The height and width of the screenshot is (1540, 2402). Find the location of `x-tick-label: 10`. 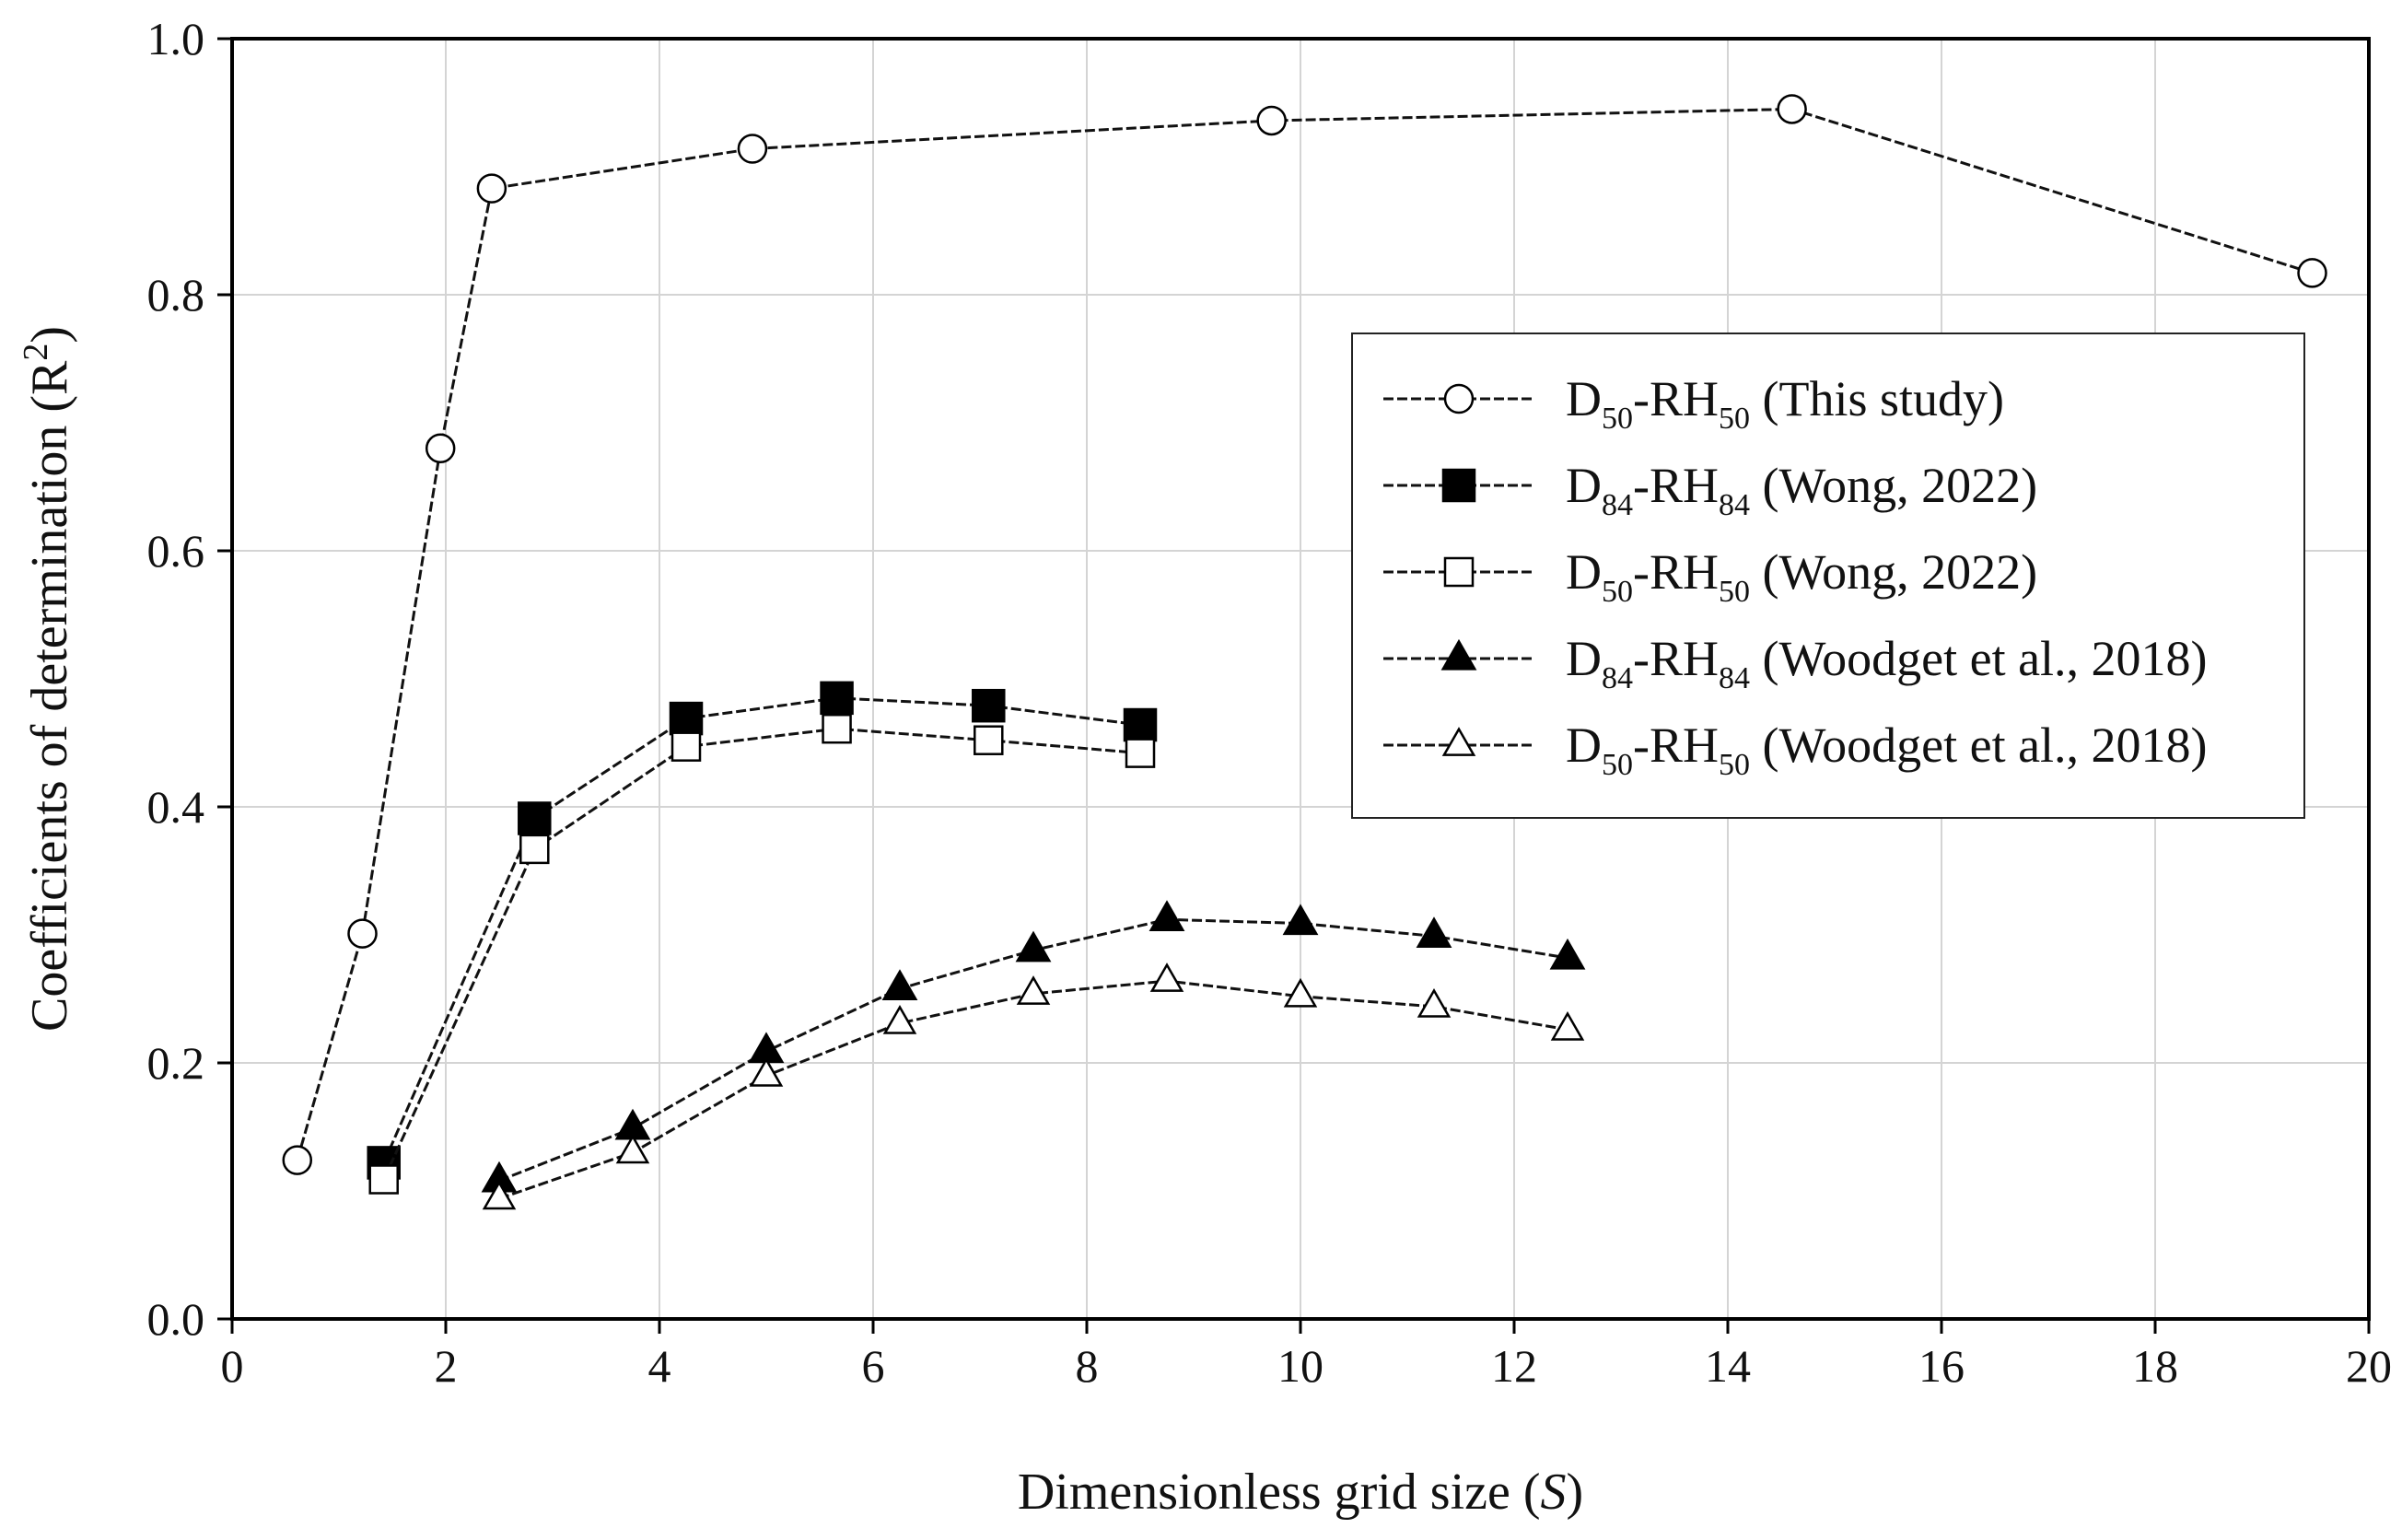

x-tick-label: 10 is located at coordinates (1300, 1366).